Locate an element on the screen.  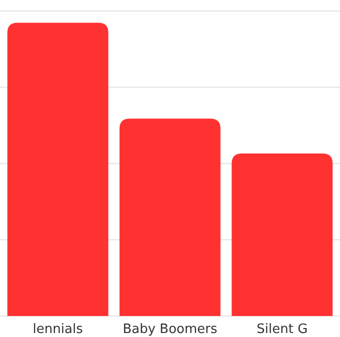
x-tick-label: Silent G is located at coordinates (282, 329).